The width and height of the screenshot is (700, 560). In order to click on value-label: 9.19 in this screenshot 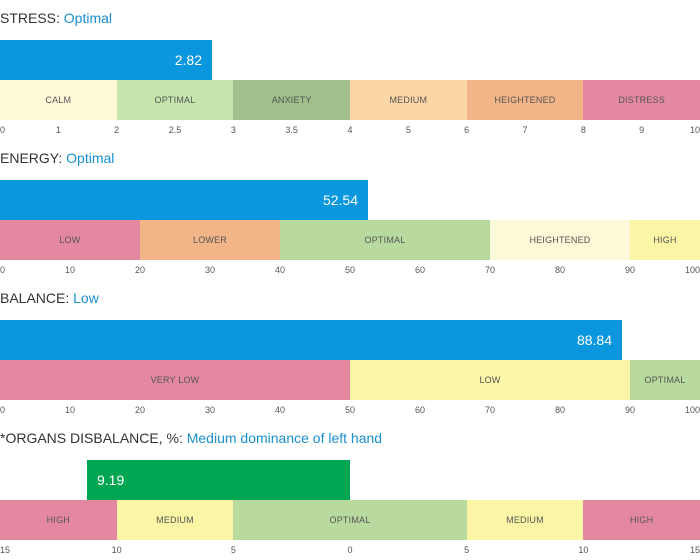, I will do `click(111, 480)`.